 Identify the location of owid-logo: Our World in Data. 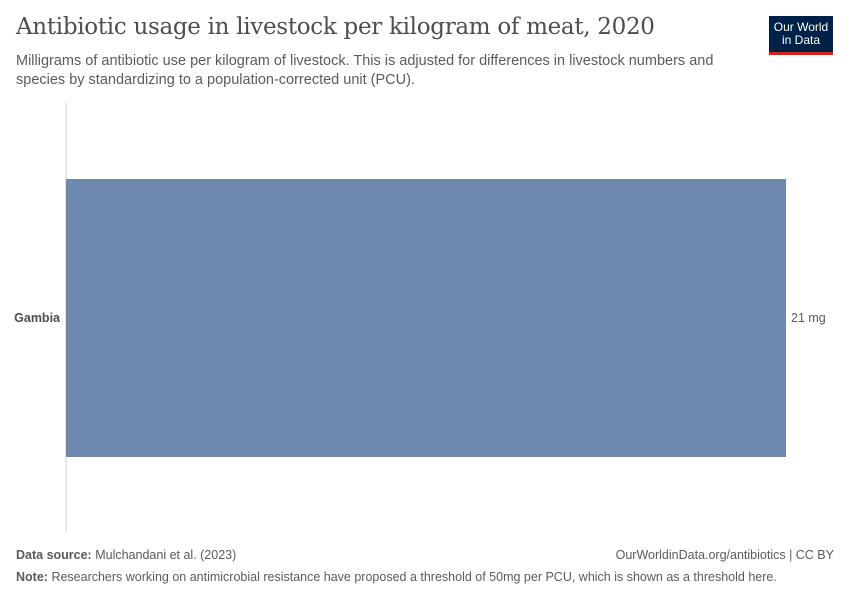
(801, 35).